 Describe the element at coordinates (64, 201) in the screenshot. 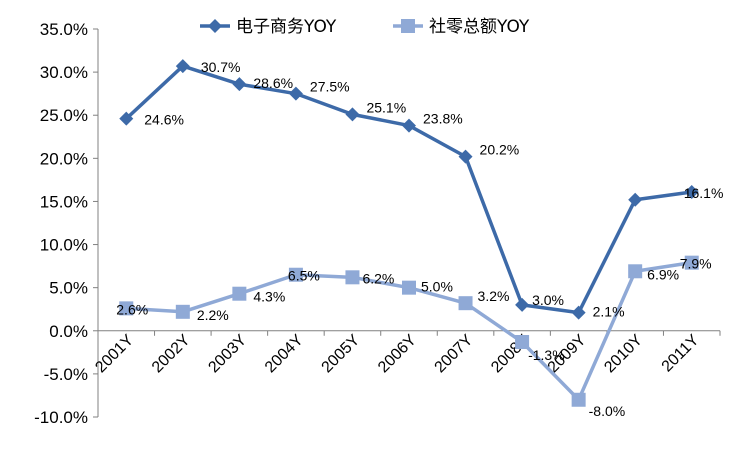

I see `y-tick-label: 15.0%` at that location.